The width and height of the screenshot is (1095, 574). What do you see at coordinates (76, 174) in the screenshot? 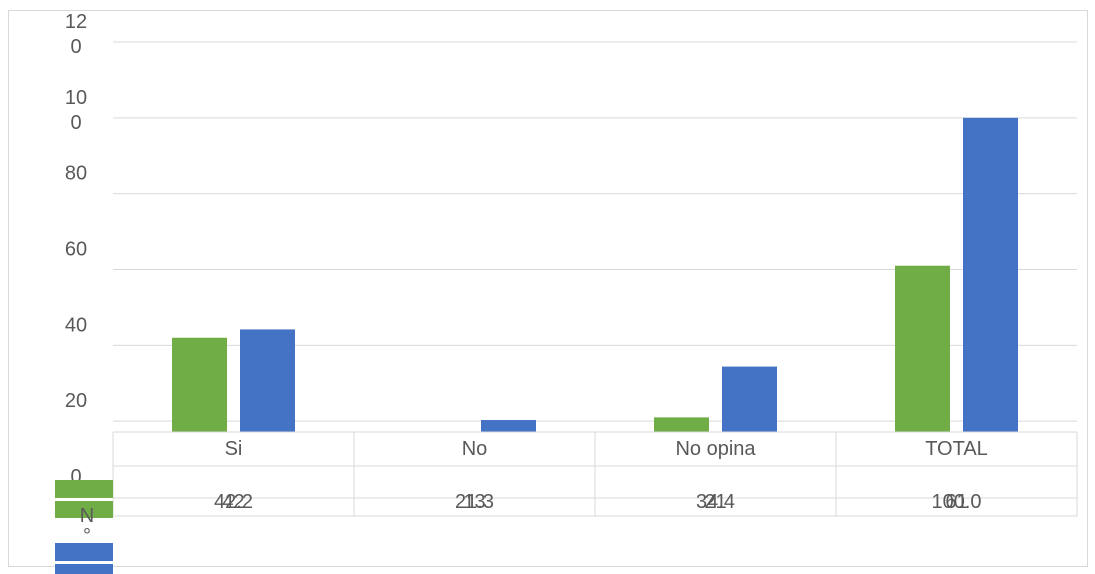
I see `y-tick-label: 80` at bounding box center [76, 174].